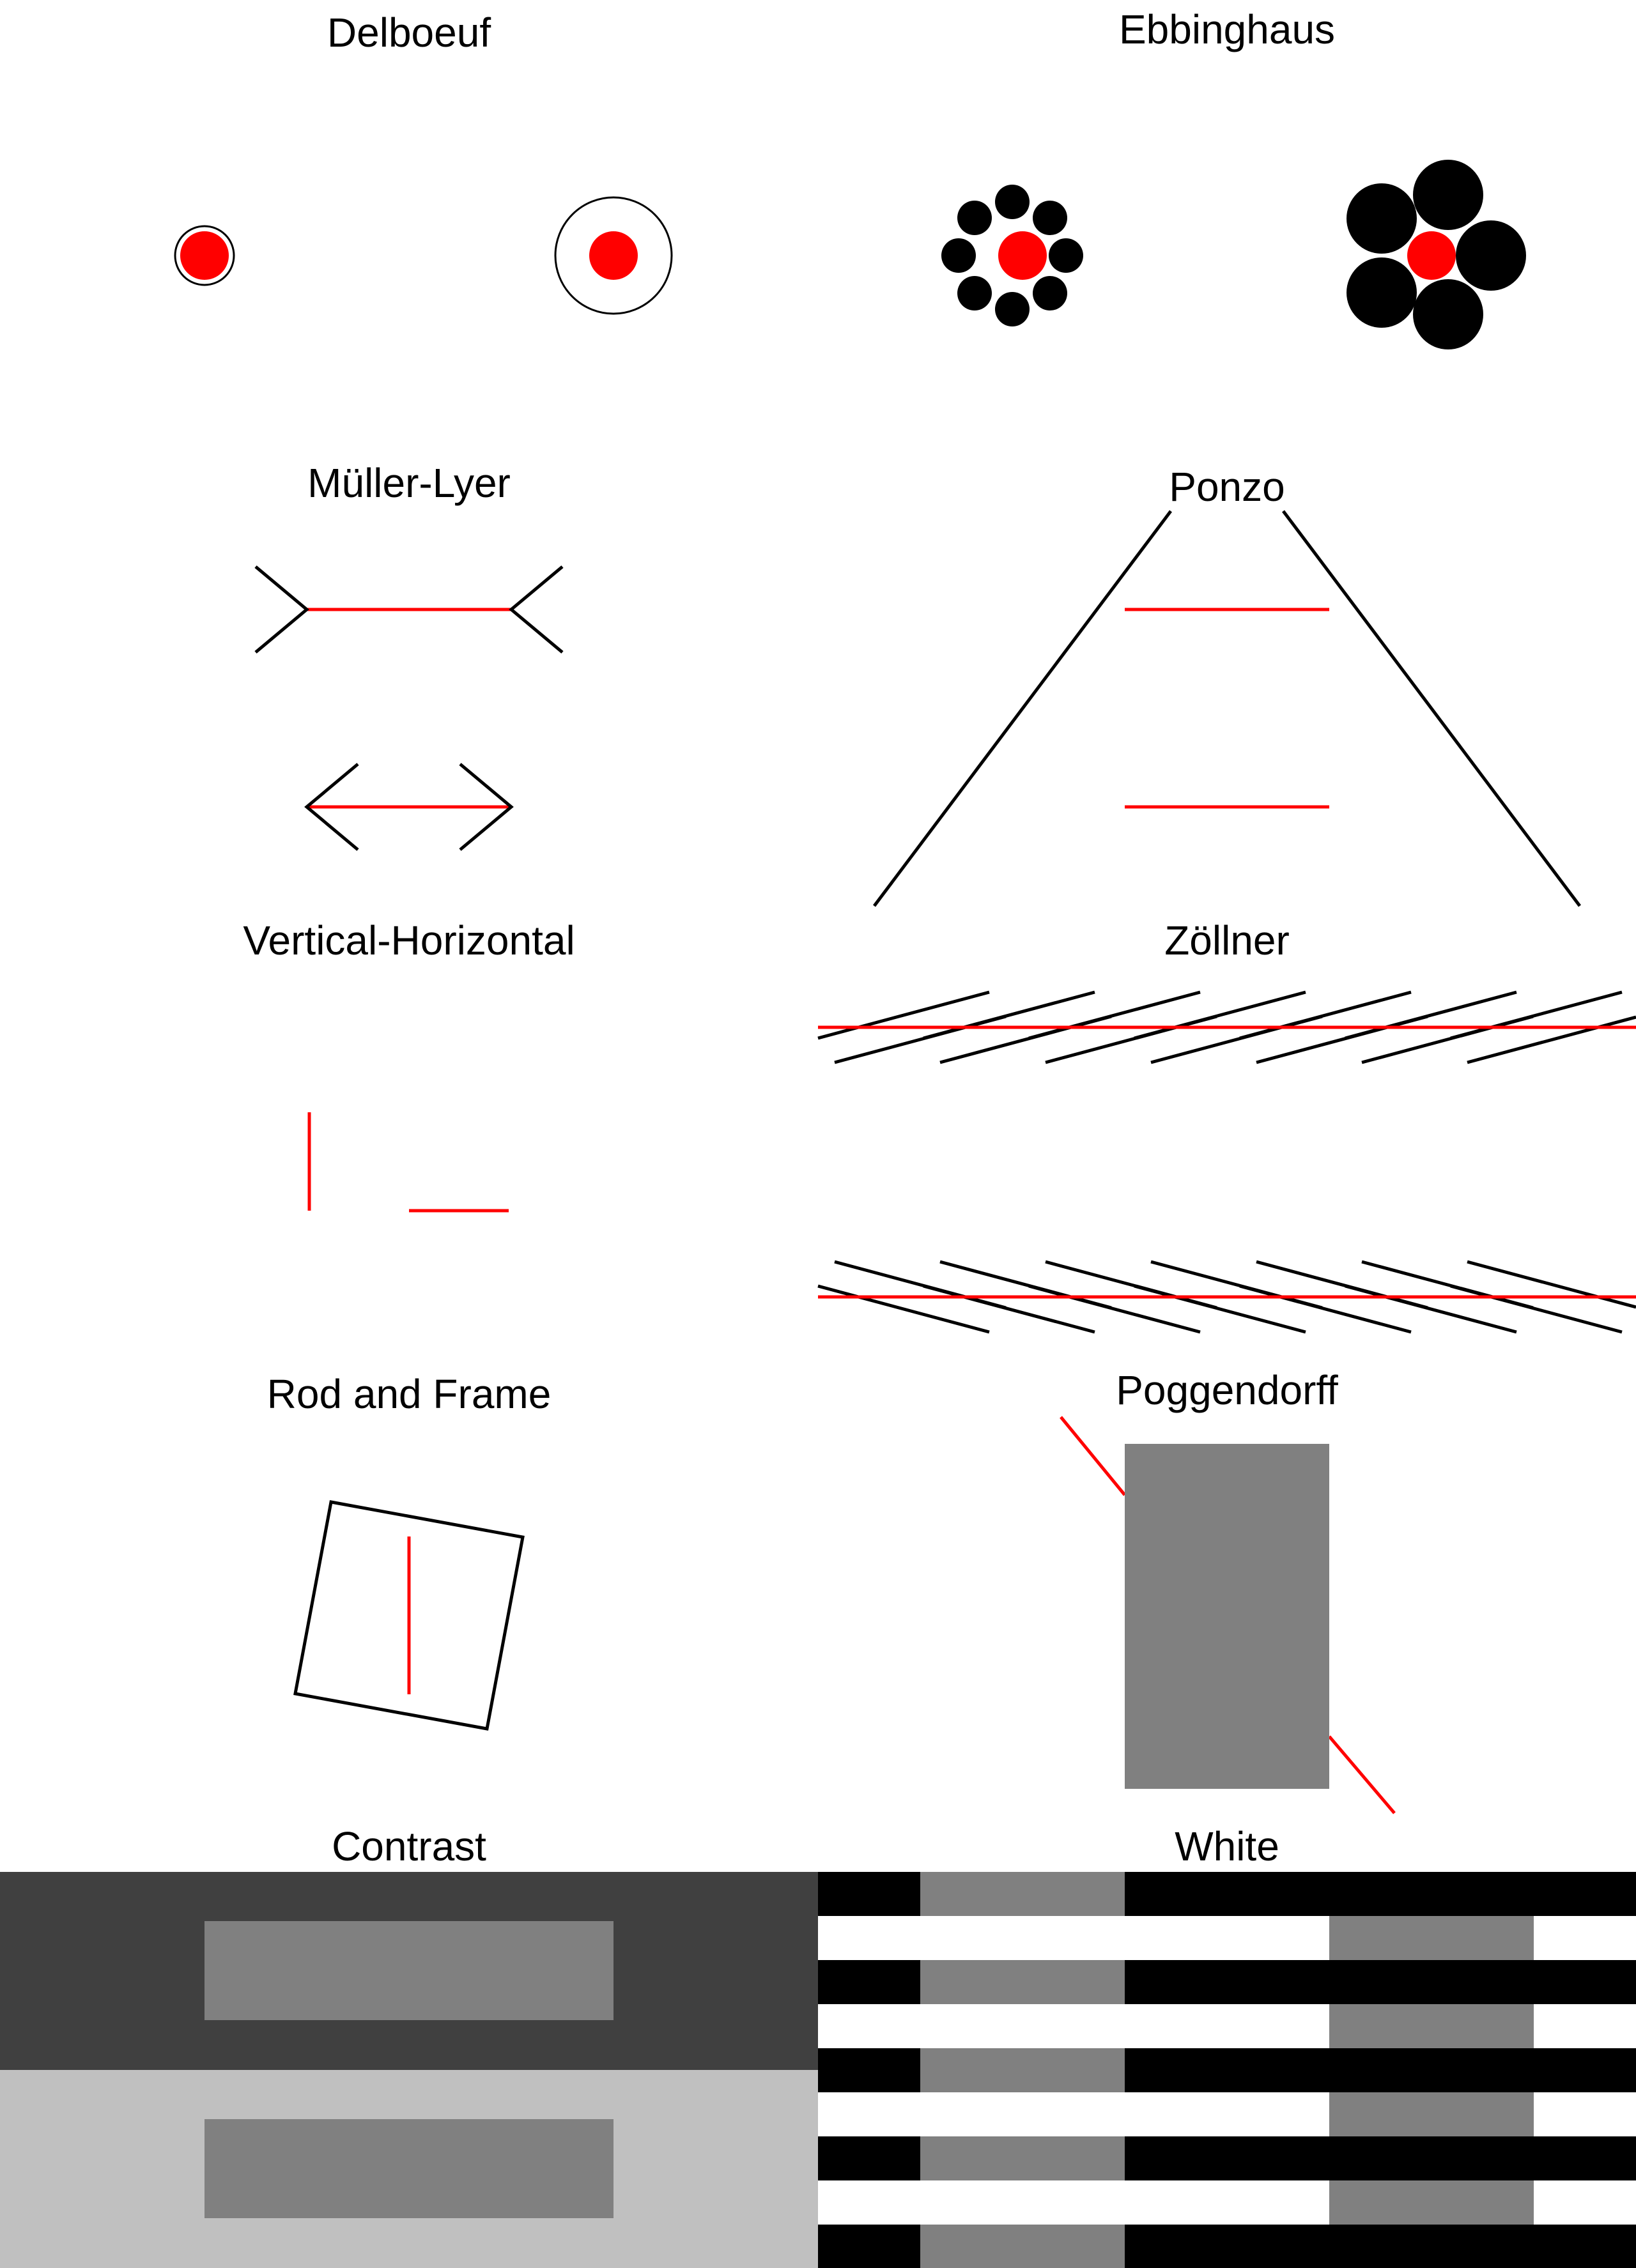 The width and height of the screenshot is (1636, 2268). What do you see at coordinates (1233, 254) in the screenshot?
I see `ebbinghaus-illusion` at bounding box center [1233, 254].